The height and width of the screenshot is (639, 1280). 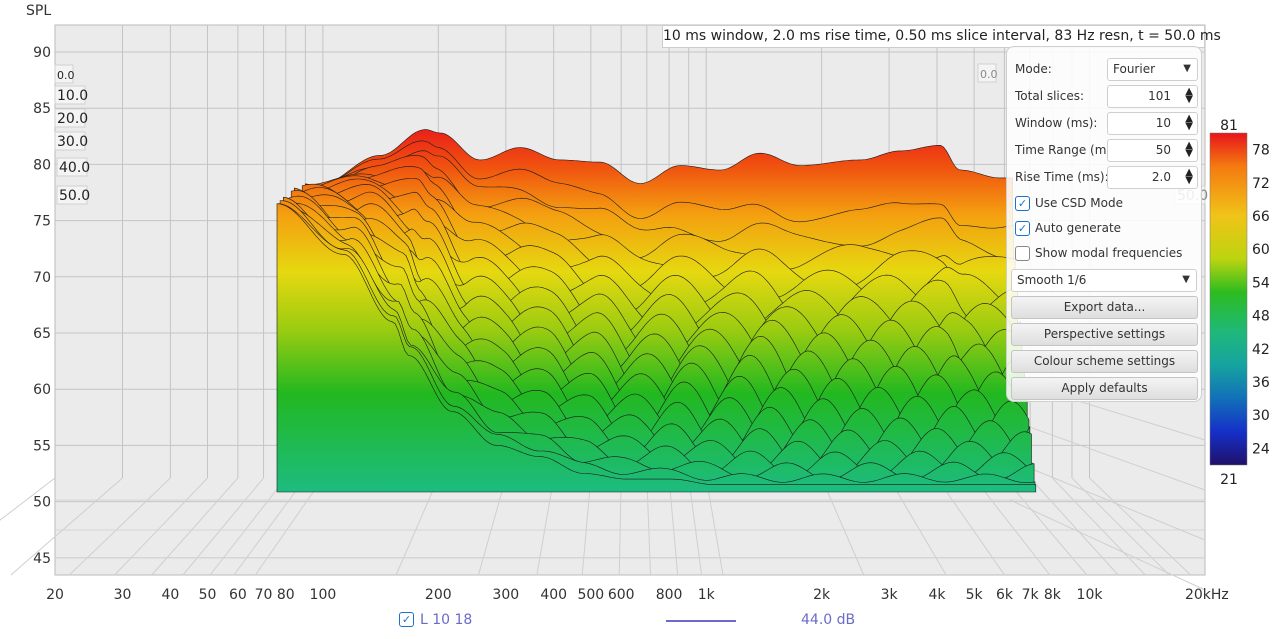 What do you see at coordinates (1090, 595) in the screenshot?
I see `x-tick-label: 10k` at bounding box center [1090, 595].